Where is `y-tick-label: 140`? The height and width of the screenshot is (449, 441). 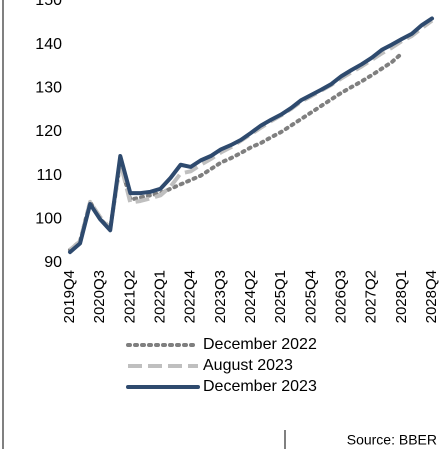 y-tick-label: 140 is located at coordinates (48, 44).